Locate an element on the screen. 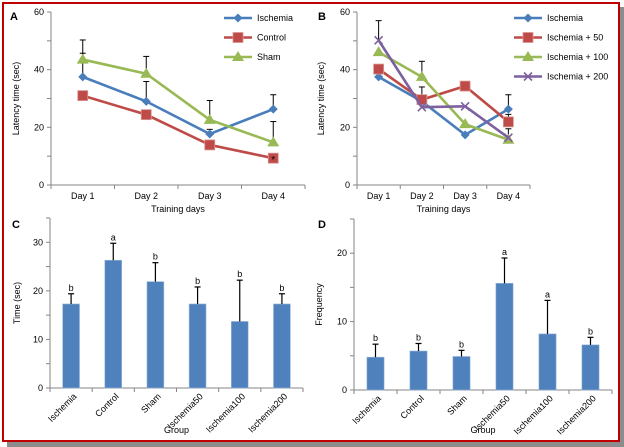 This screenshot has height=447, width=624. x-axis-title: Training days is located at coordinates (444, 209).